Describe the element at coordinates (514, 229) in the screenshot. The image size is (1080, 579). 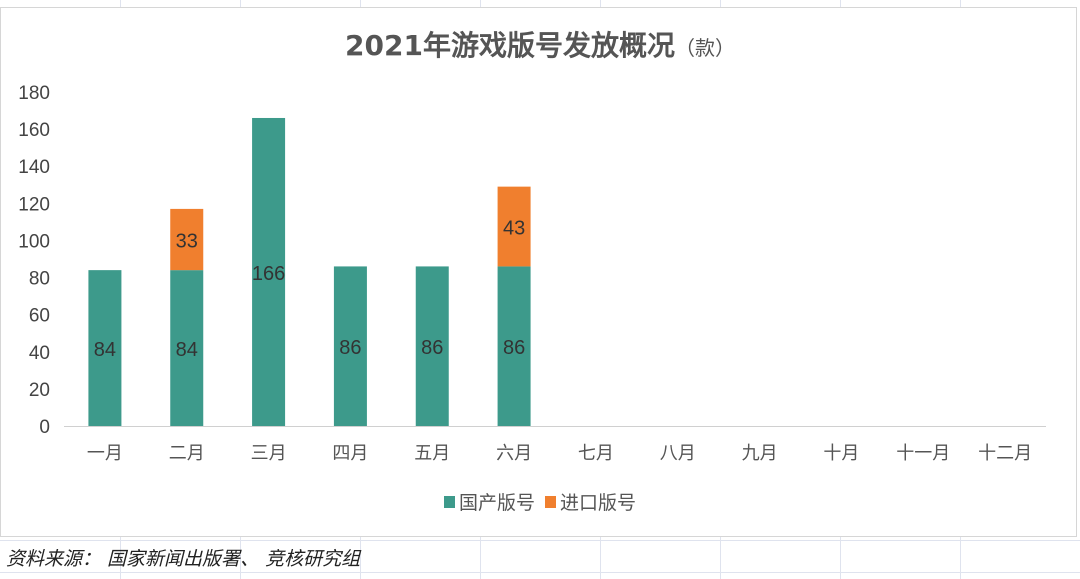
I see `data-label: 43` at that location.